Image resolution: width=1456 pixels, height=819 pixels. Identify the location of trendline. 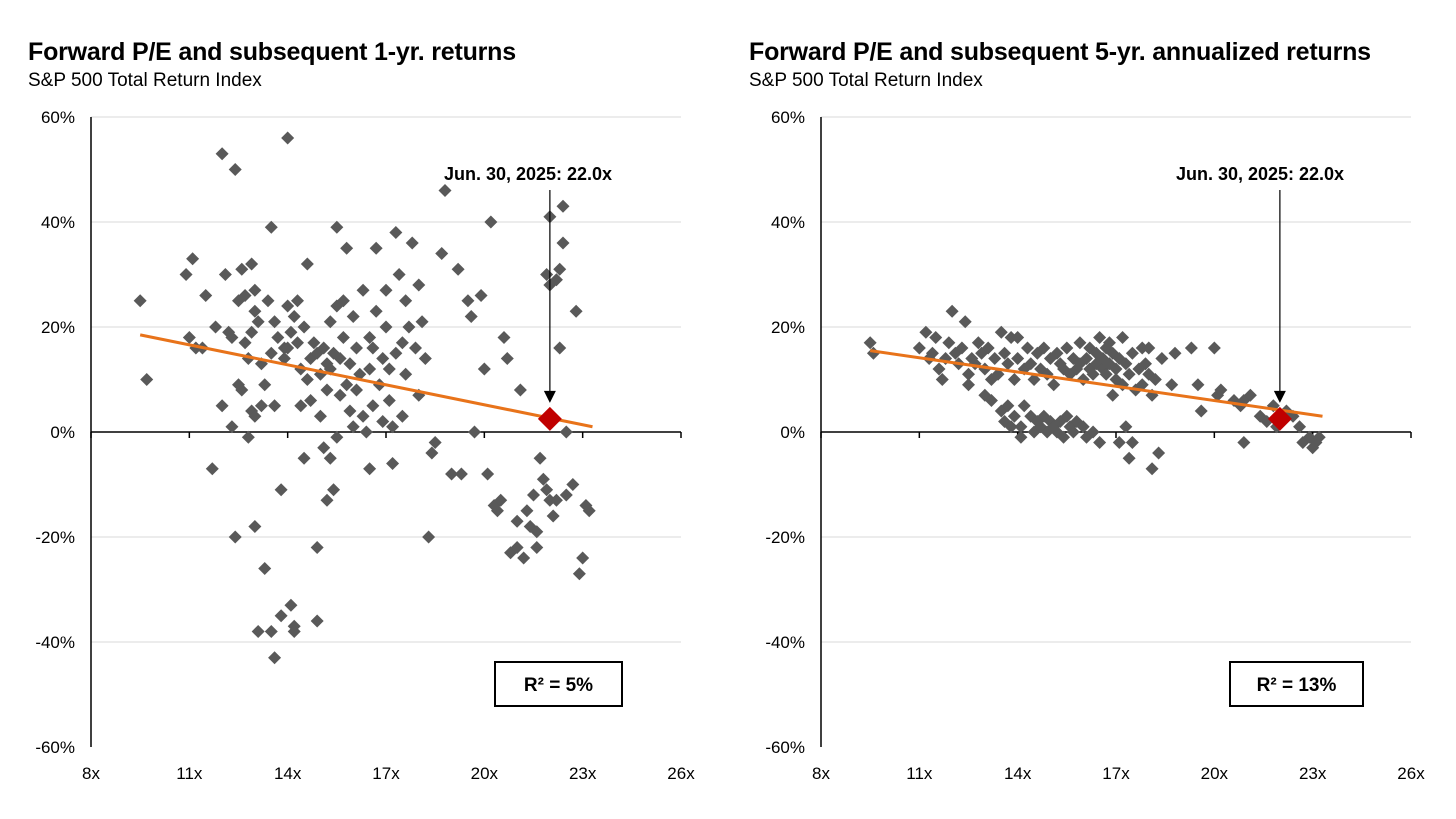
(366, 381).